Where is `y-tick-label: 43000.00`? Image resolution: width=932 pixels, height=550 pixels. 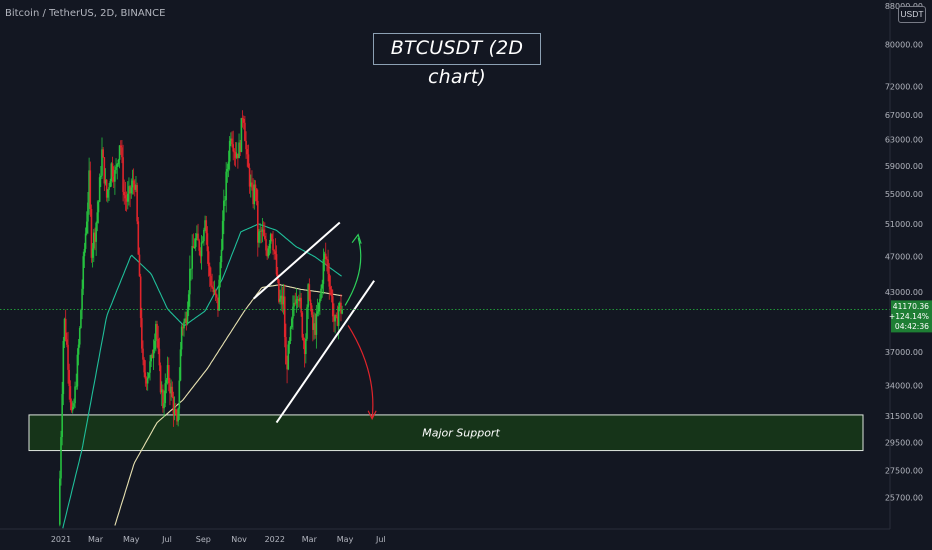 y-tick-label: 43000.00 is located at coordinates (904, 292).